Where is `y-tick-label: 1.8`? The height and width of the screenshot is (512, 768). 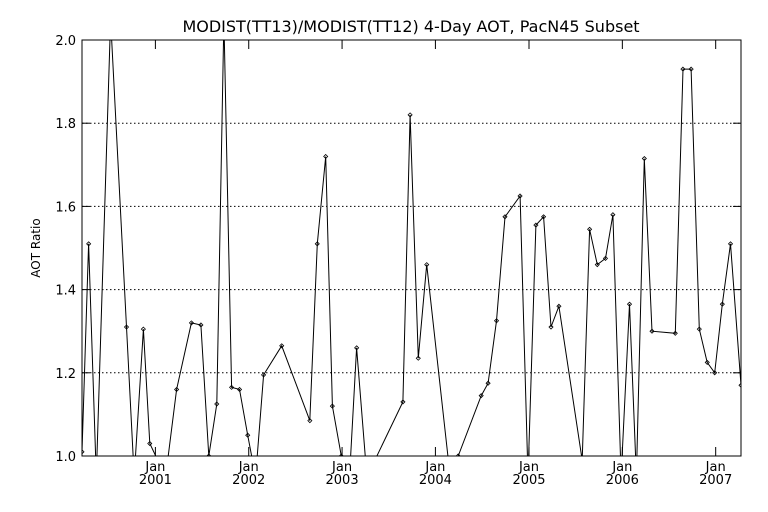
y-tick-label: 1.8 is located at coordinates (65, 124).